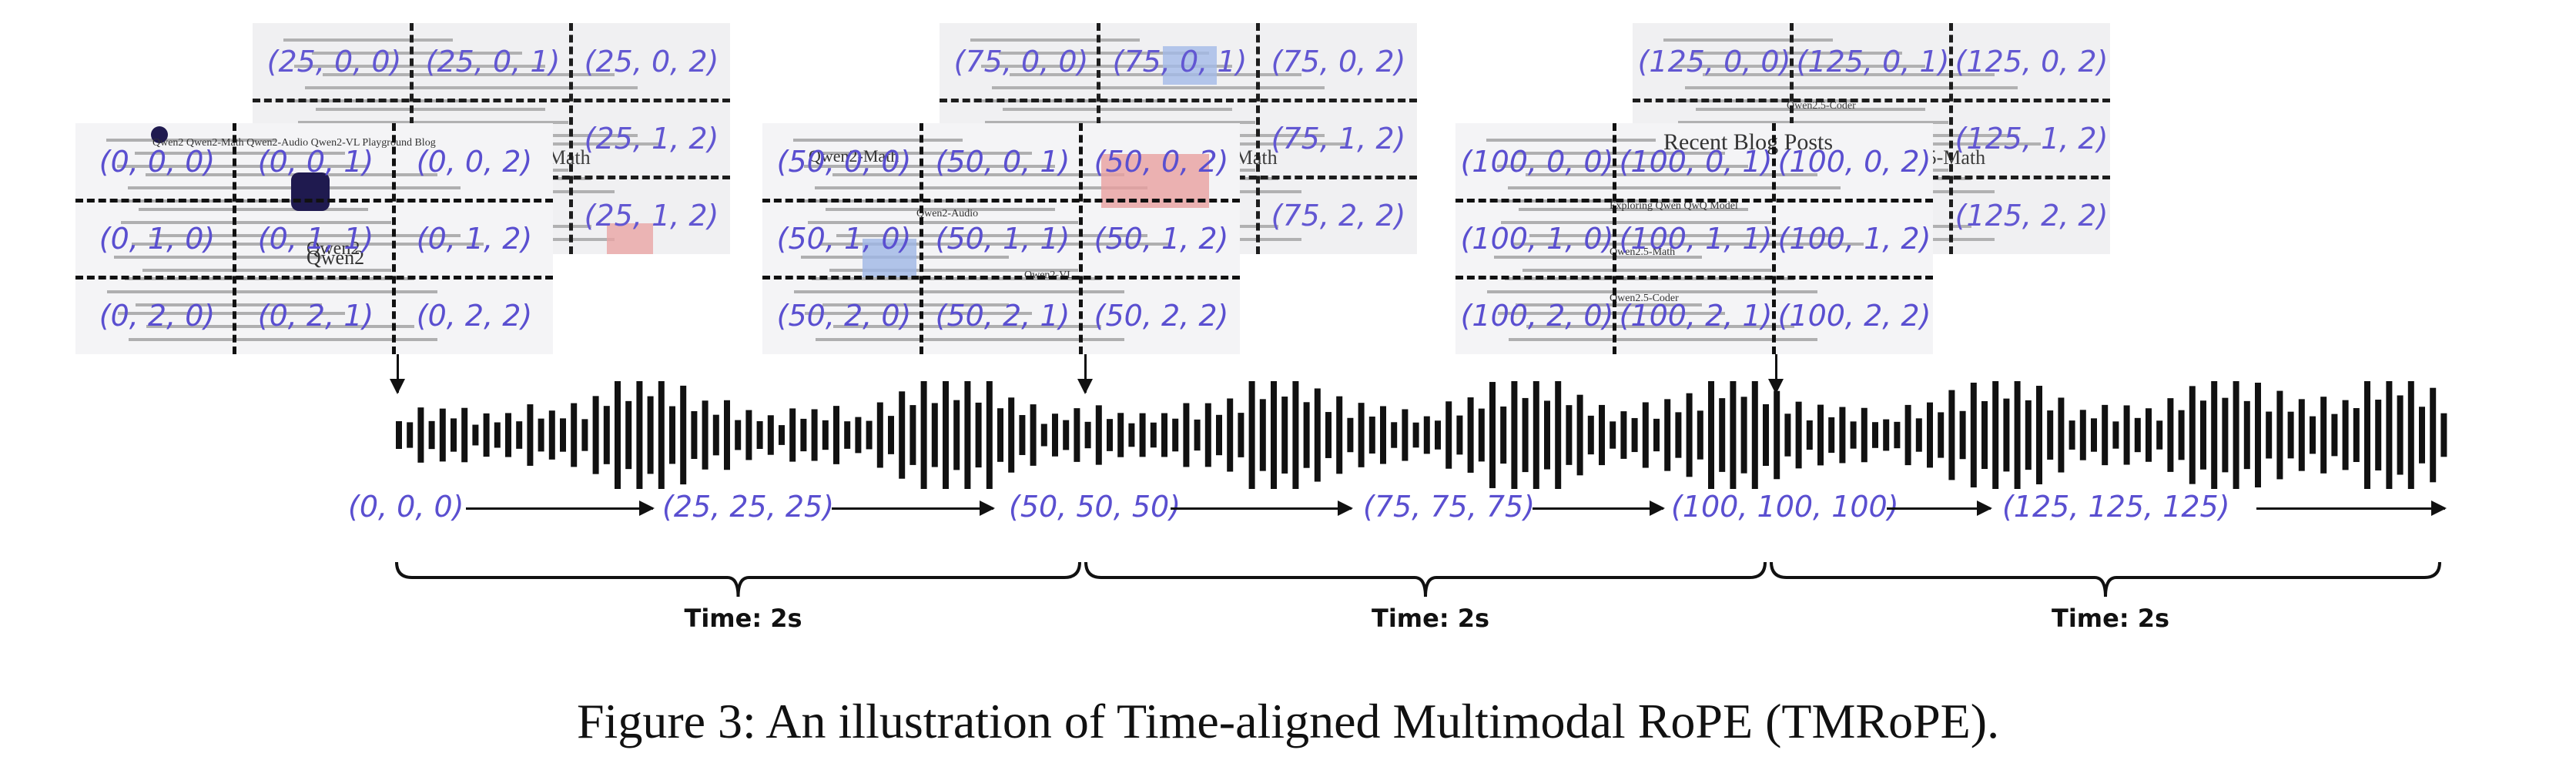 The height and width of the screenshot is (770, 2576). What do you see at coordinates (1537, 316) in the screenshot?
I see `position-id: (100, 2, 0)` at bounding box center [1537, 316].